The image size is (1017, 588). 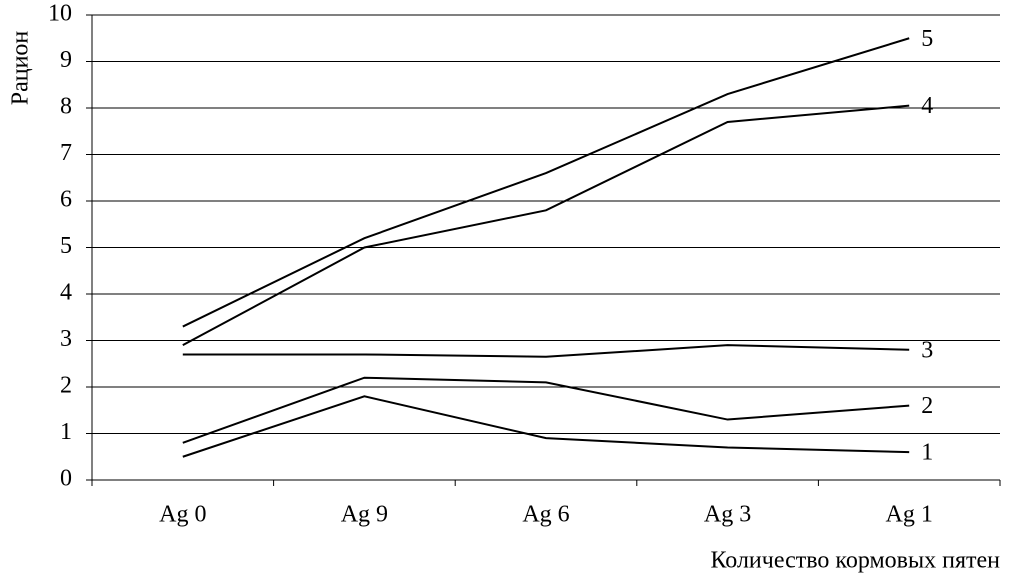 I want to click on x-tick-label: Ag 0, so click(x=182, y=515).